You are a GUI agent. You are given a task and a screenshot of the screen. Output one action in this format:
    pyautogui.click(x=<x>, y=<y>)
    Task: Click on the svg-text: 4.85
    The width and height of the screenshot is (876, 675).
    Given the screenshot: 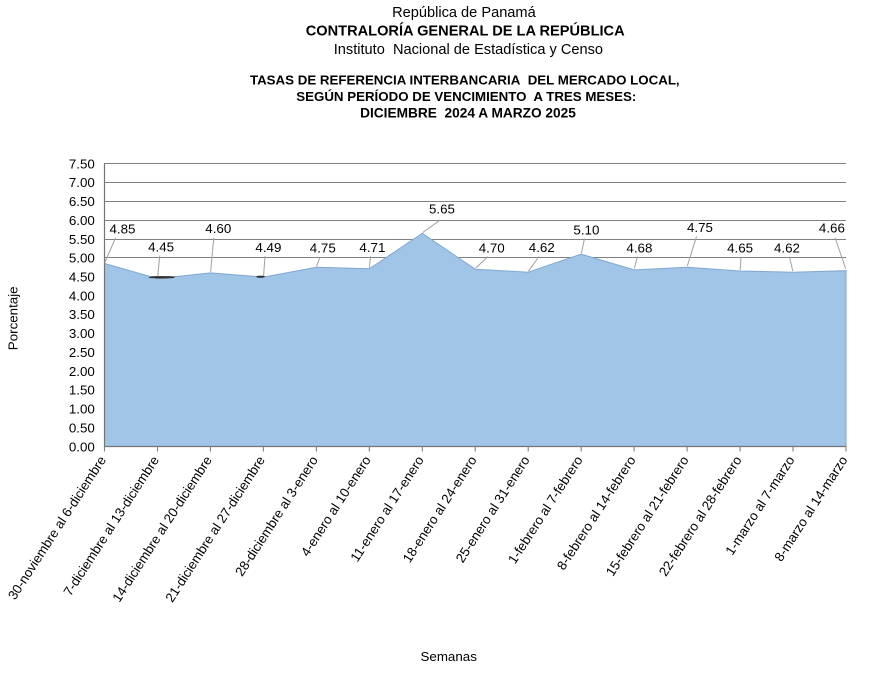 What is the action you would take?
    pyautogui.click(x=123, y=229)
    